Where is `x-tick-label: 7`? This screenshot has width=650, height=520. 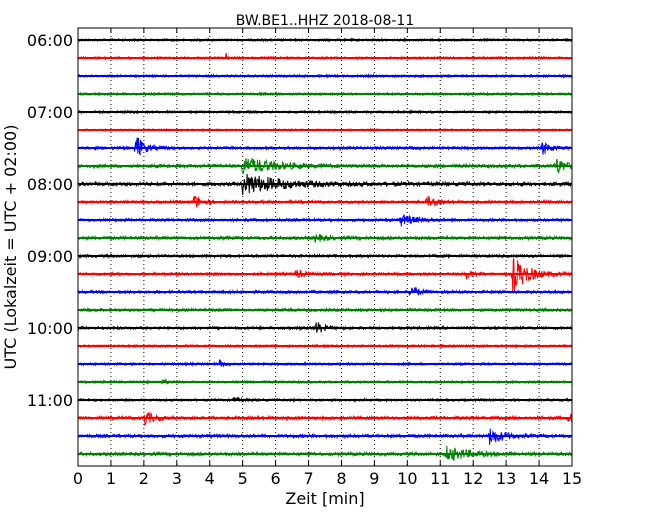 x-tick-label: 7 is located at coordinates (308, 478).